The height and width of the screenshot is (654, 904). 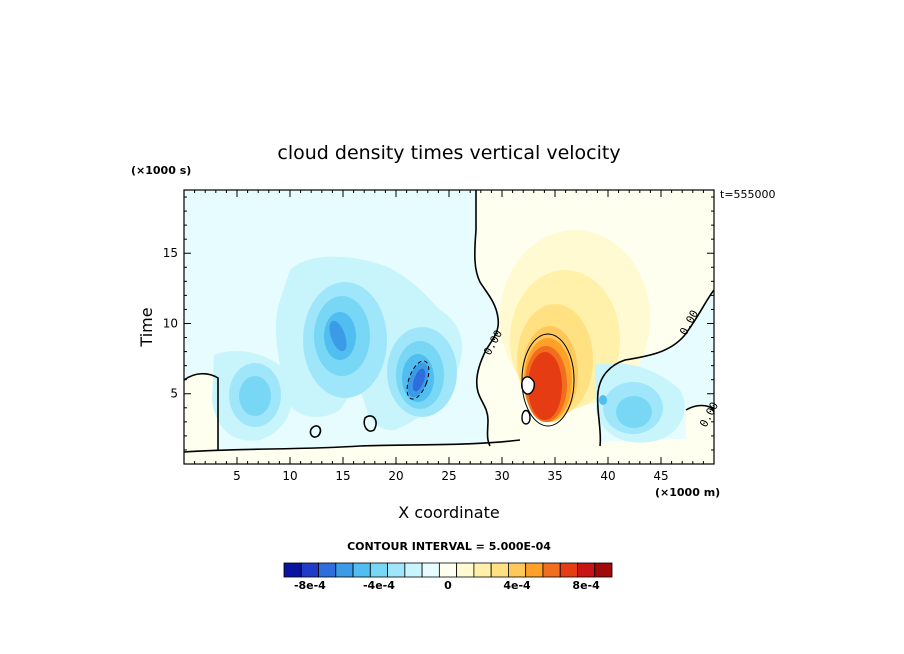 I want to click on colorbar-tick-label: 4e-4, so click(x=517, y=585).